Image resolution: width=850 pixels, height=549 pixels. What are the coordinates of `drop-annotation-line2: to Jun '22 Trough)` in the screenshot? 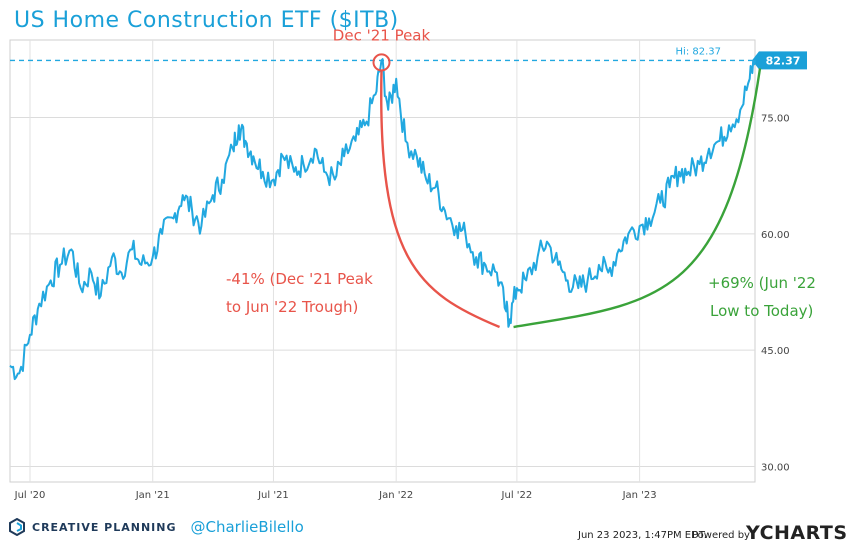 It's located at (292, 307).